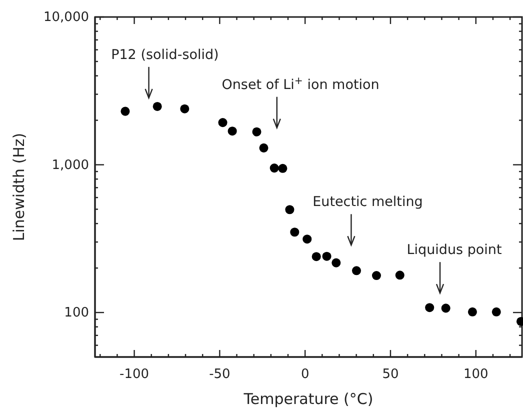 The height and width of the screenshot is (409, 523). I want to click on x-tick-label: -100, so click(135, 374).